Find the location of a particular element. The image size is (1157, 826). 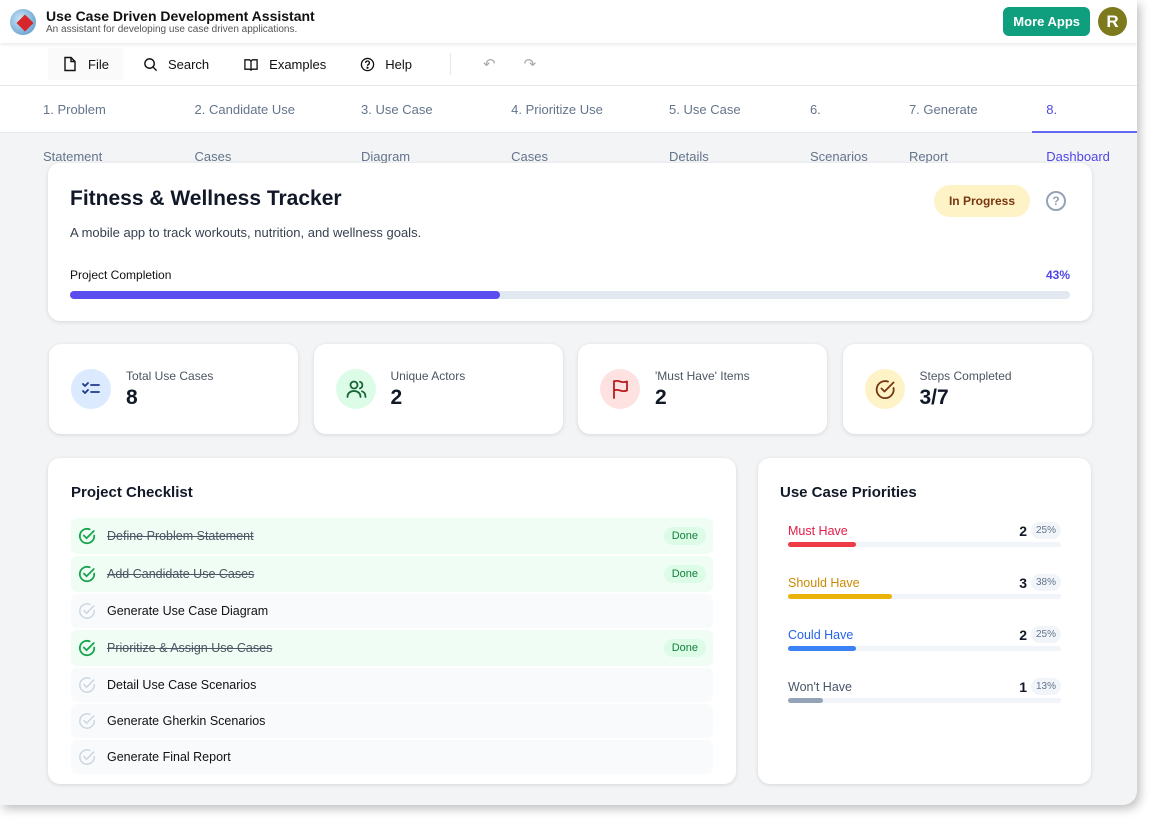

checklist-item-label: Generate Gherkin Scenarios is located at coordinates (186, 721).